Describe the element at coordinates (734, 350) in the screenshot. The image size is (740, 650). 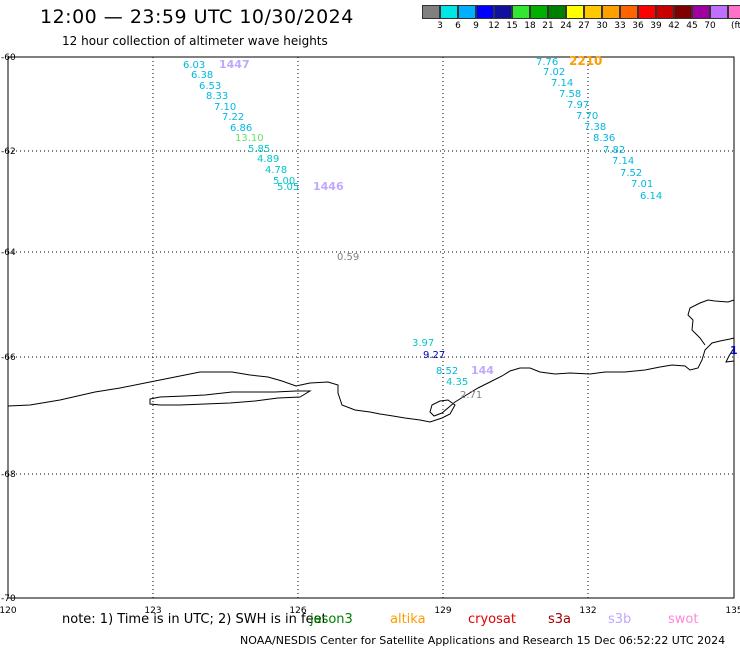
I see `pass-time-label: 1` at that location.